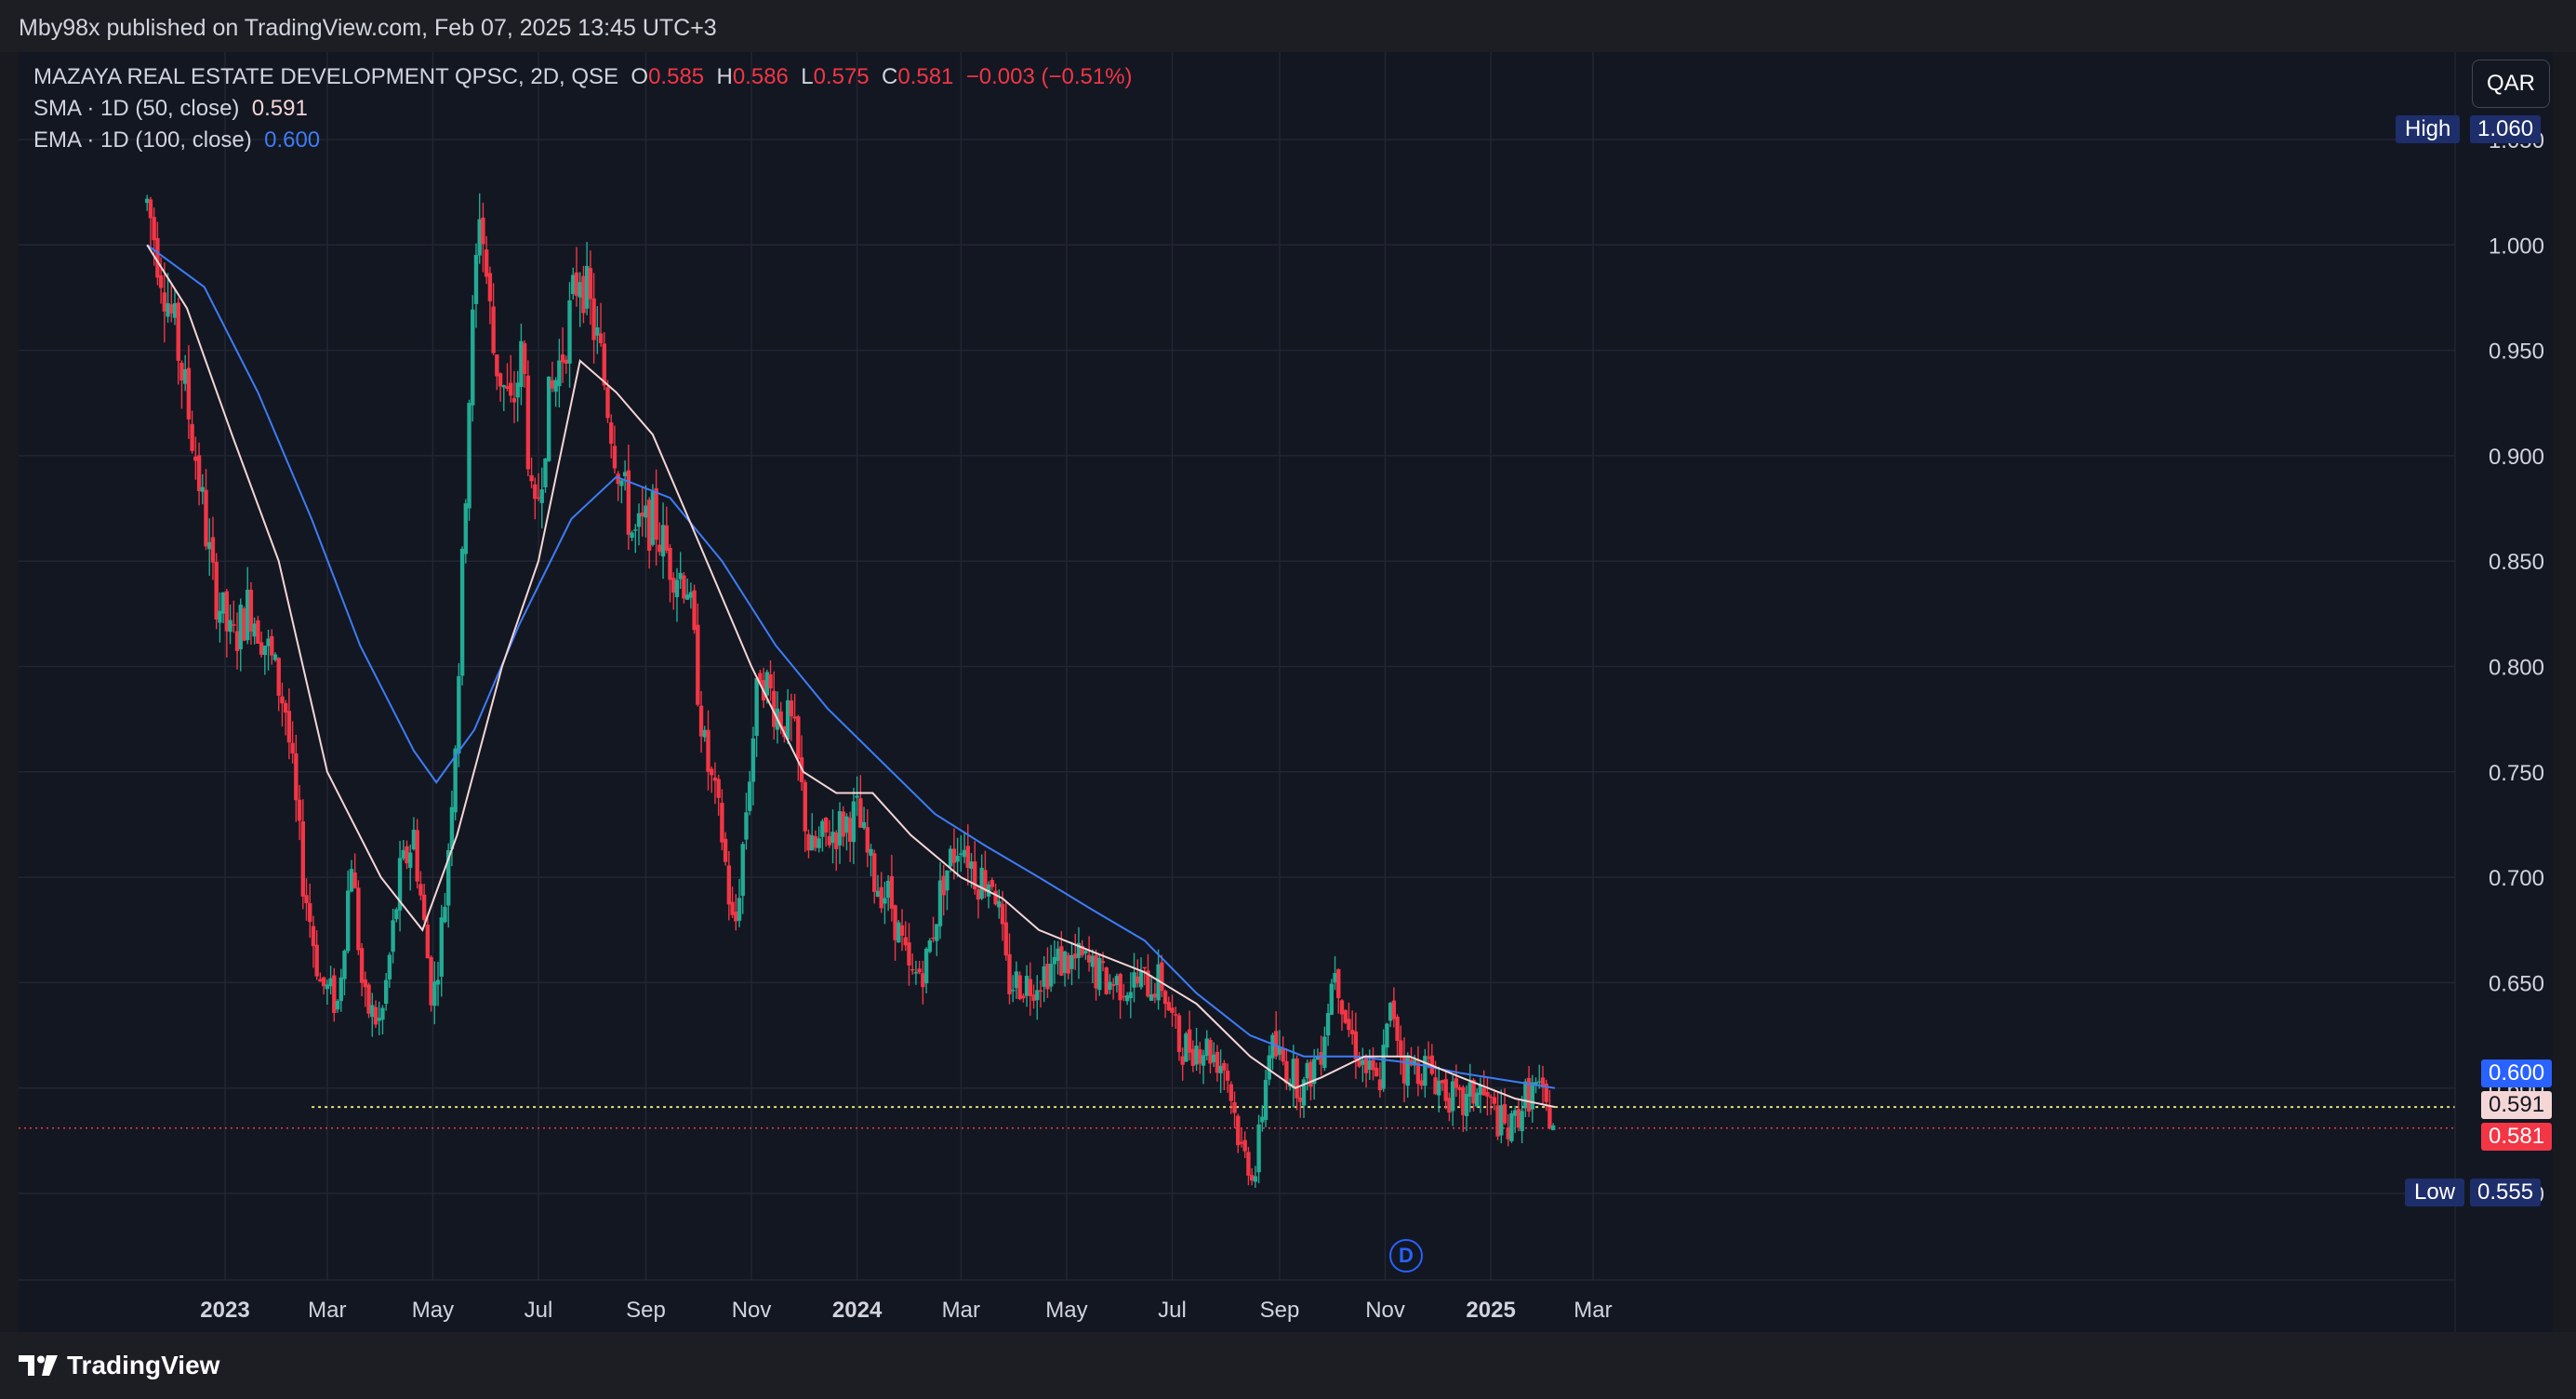  I want to click on sma-row: SMA · 1D (50, close) 0.591, so click(583, 109).